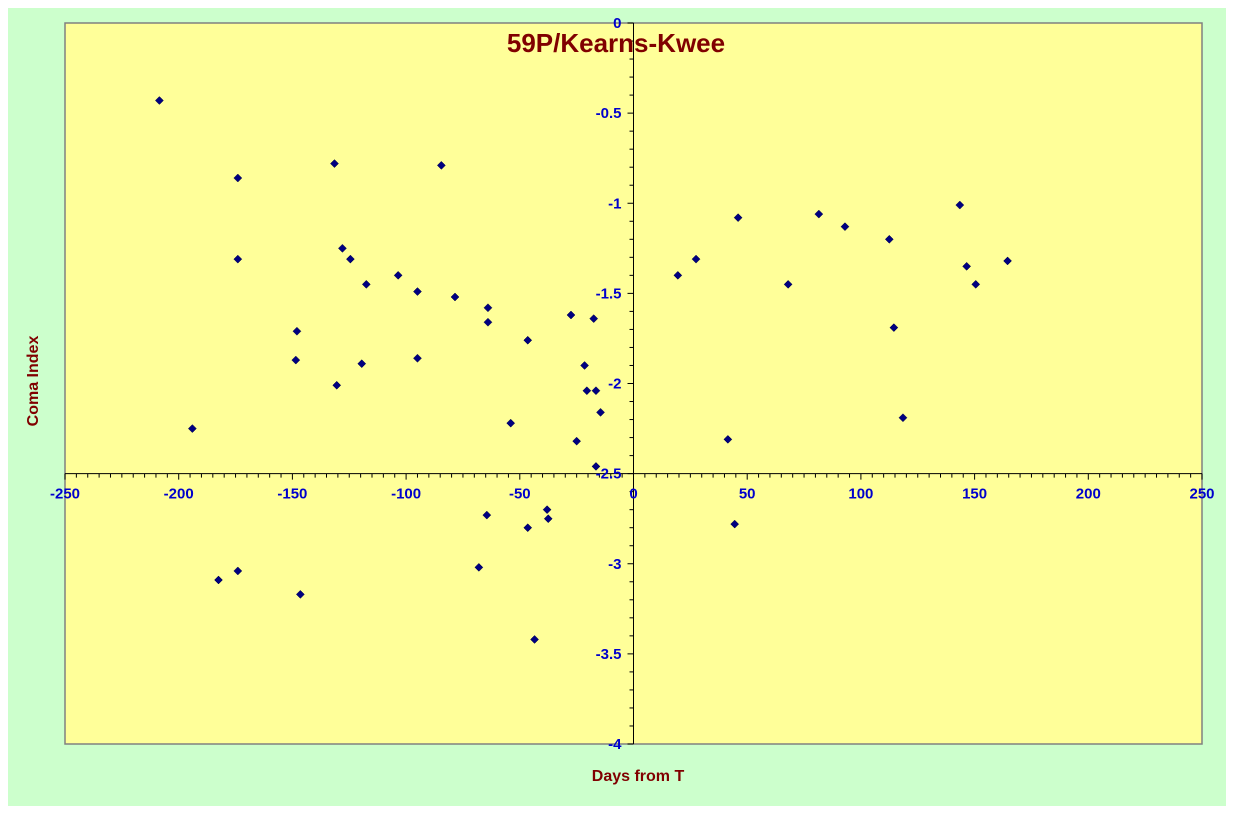  Describe the element at coordinates (609, 113) in the screenshot. I see `y-tick-label: -0.5` at that location.